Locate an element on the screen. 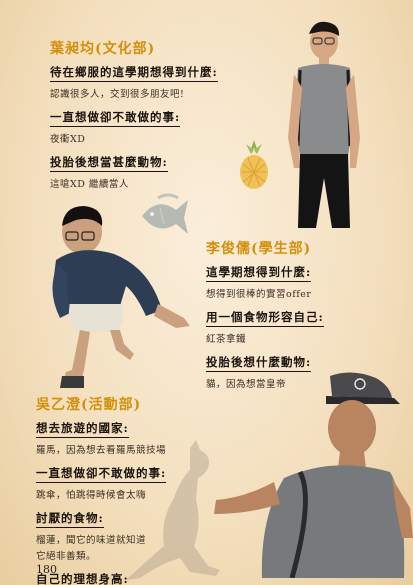 This screenshot has height=585, width=413. profile-answer: 它絕非善類。 is located at coordinates (66, 556).